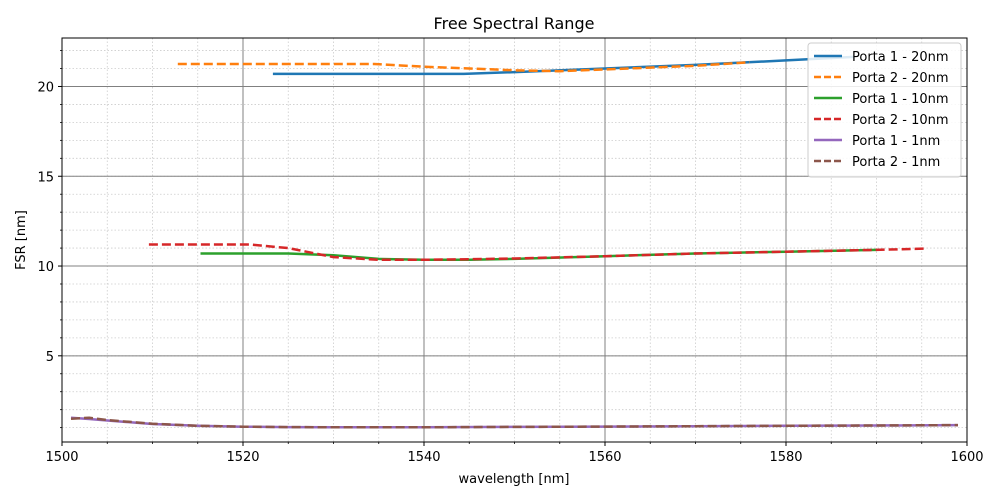 The image size is (1000, 500). I want to click on x-tick-label: 1540, so click(423, 457).